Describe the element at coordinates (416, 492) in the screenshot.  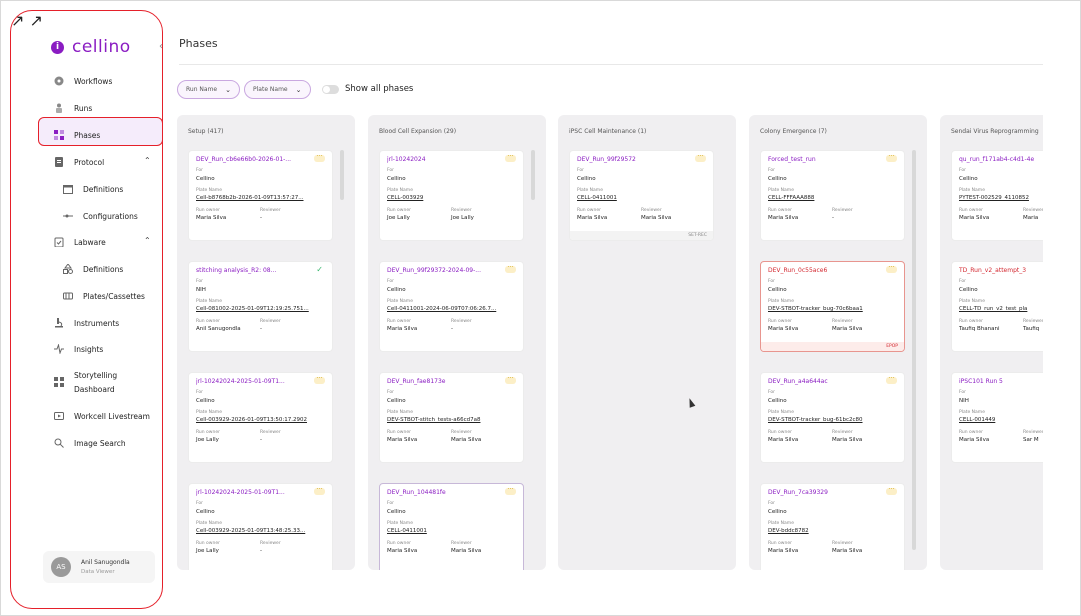
I see `run-name-link: DEV_Run_104481fe` at that location.